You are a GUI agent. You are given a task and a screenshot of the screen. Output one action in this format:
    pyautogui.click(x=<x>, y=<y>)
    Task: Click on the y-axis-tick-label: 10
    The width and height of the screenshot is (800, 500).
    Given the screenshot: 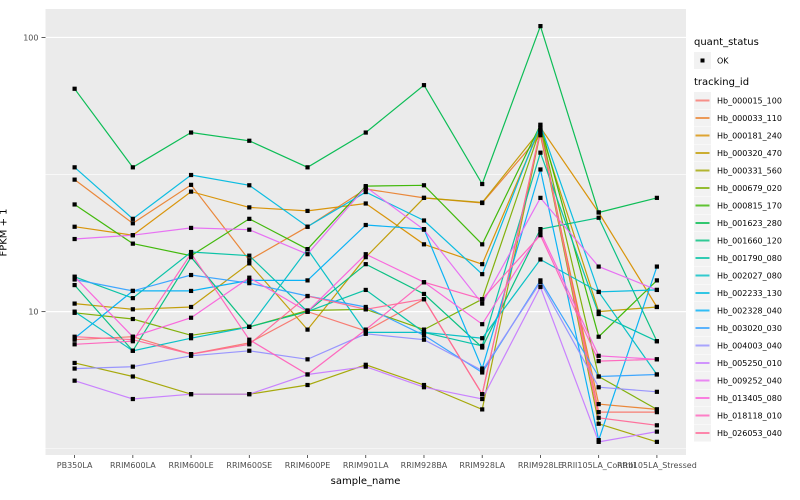 What is the action you would take?
    pyautogui.click(x=33, y=312)
    